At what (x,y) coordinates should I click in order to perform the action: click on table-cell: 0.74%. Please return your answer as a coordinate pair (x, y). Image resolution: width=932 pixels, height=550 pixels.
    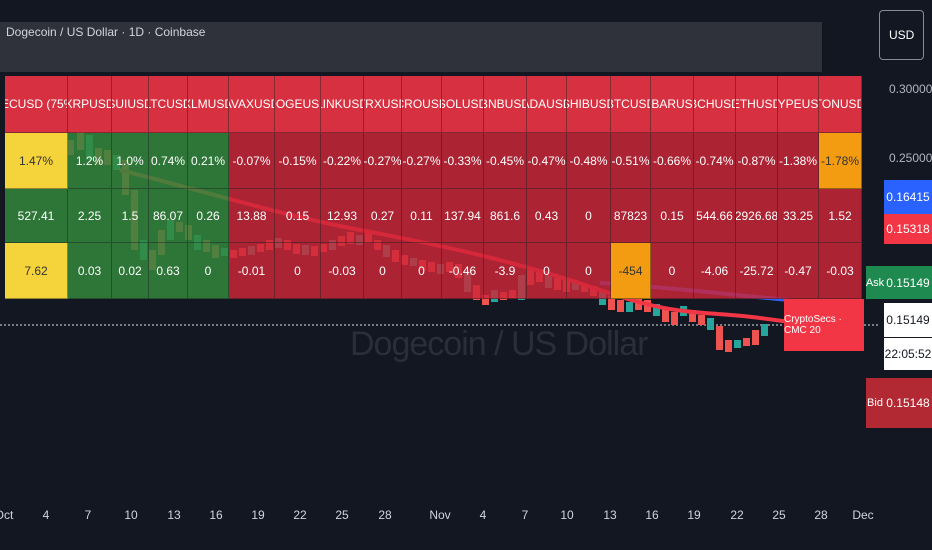
    Looking at the image, I should click on (168, 161).